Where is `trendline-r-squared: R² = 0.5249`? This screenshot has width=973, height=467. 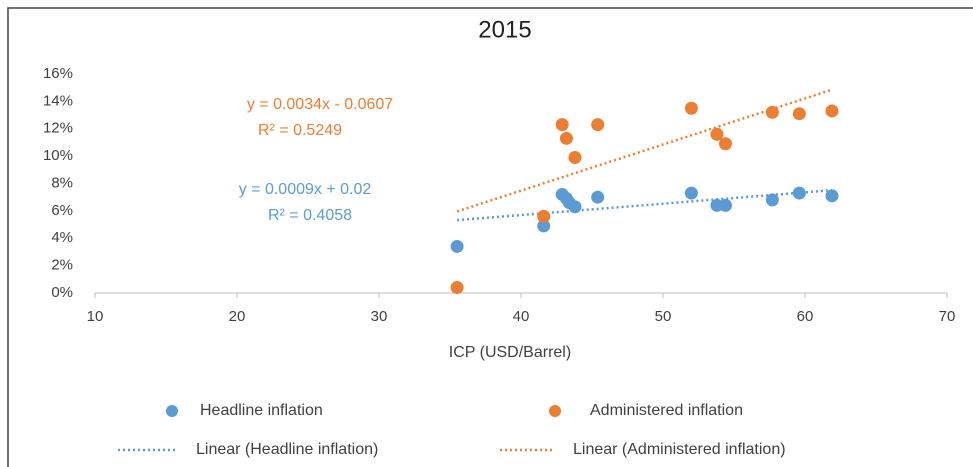 trendline-r-squared: R² = 0.5249 is located at coordinates (300, 130).